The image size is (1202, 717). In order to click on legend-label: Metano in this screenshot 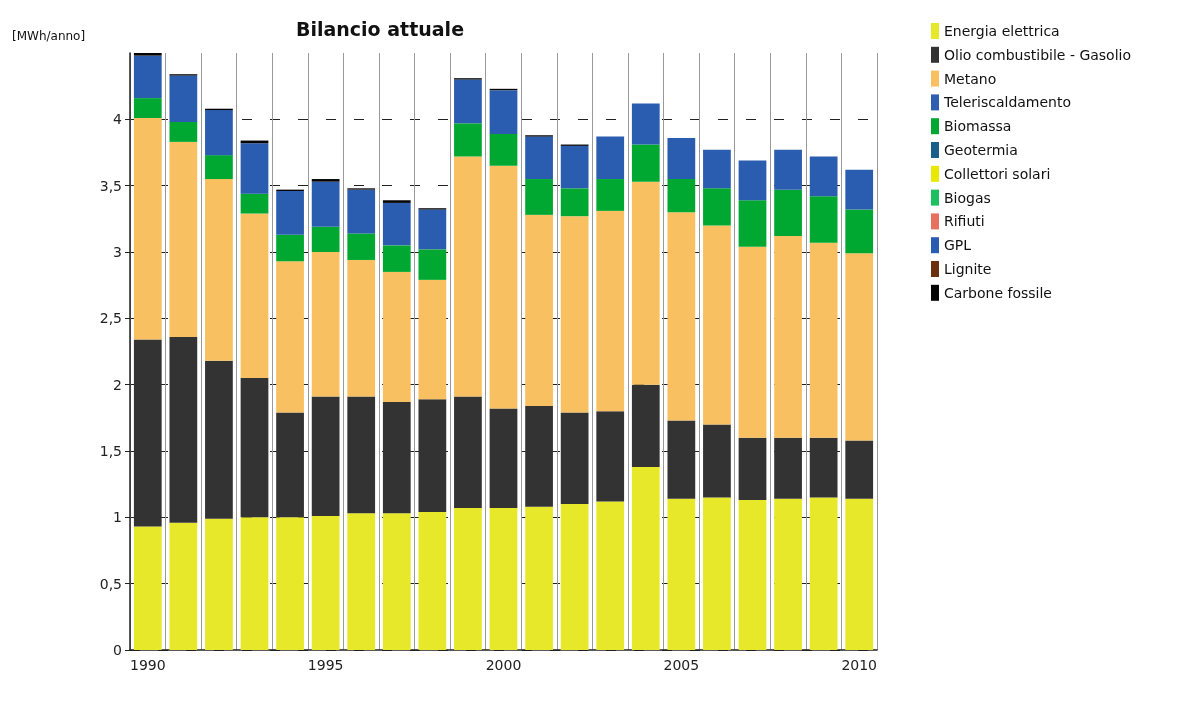, I will do `click(970, 78)`.